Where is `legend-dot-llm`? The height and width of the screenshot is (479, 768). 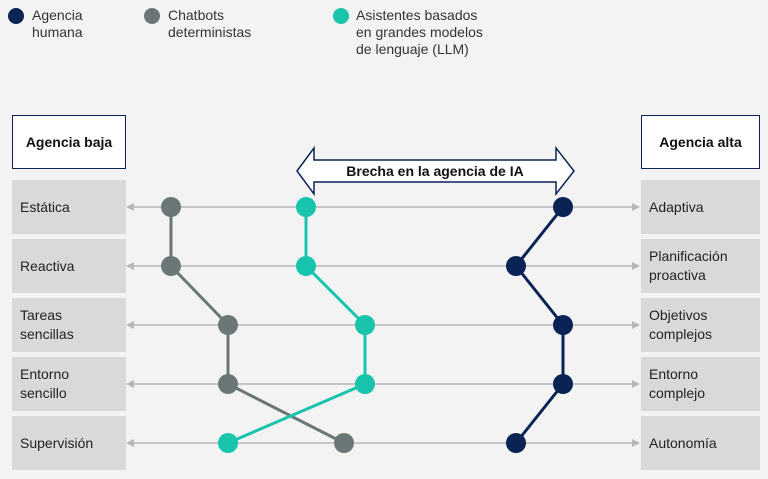
legend-dot-llm is located at coordinates (341, 16).